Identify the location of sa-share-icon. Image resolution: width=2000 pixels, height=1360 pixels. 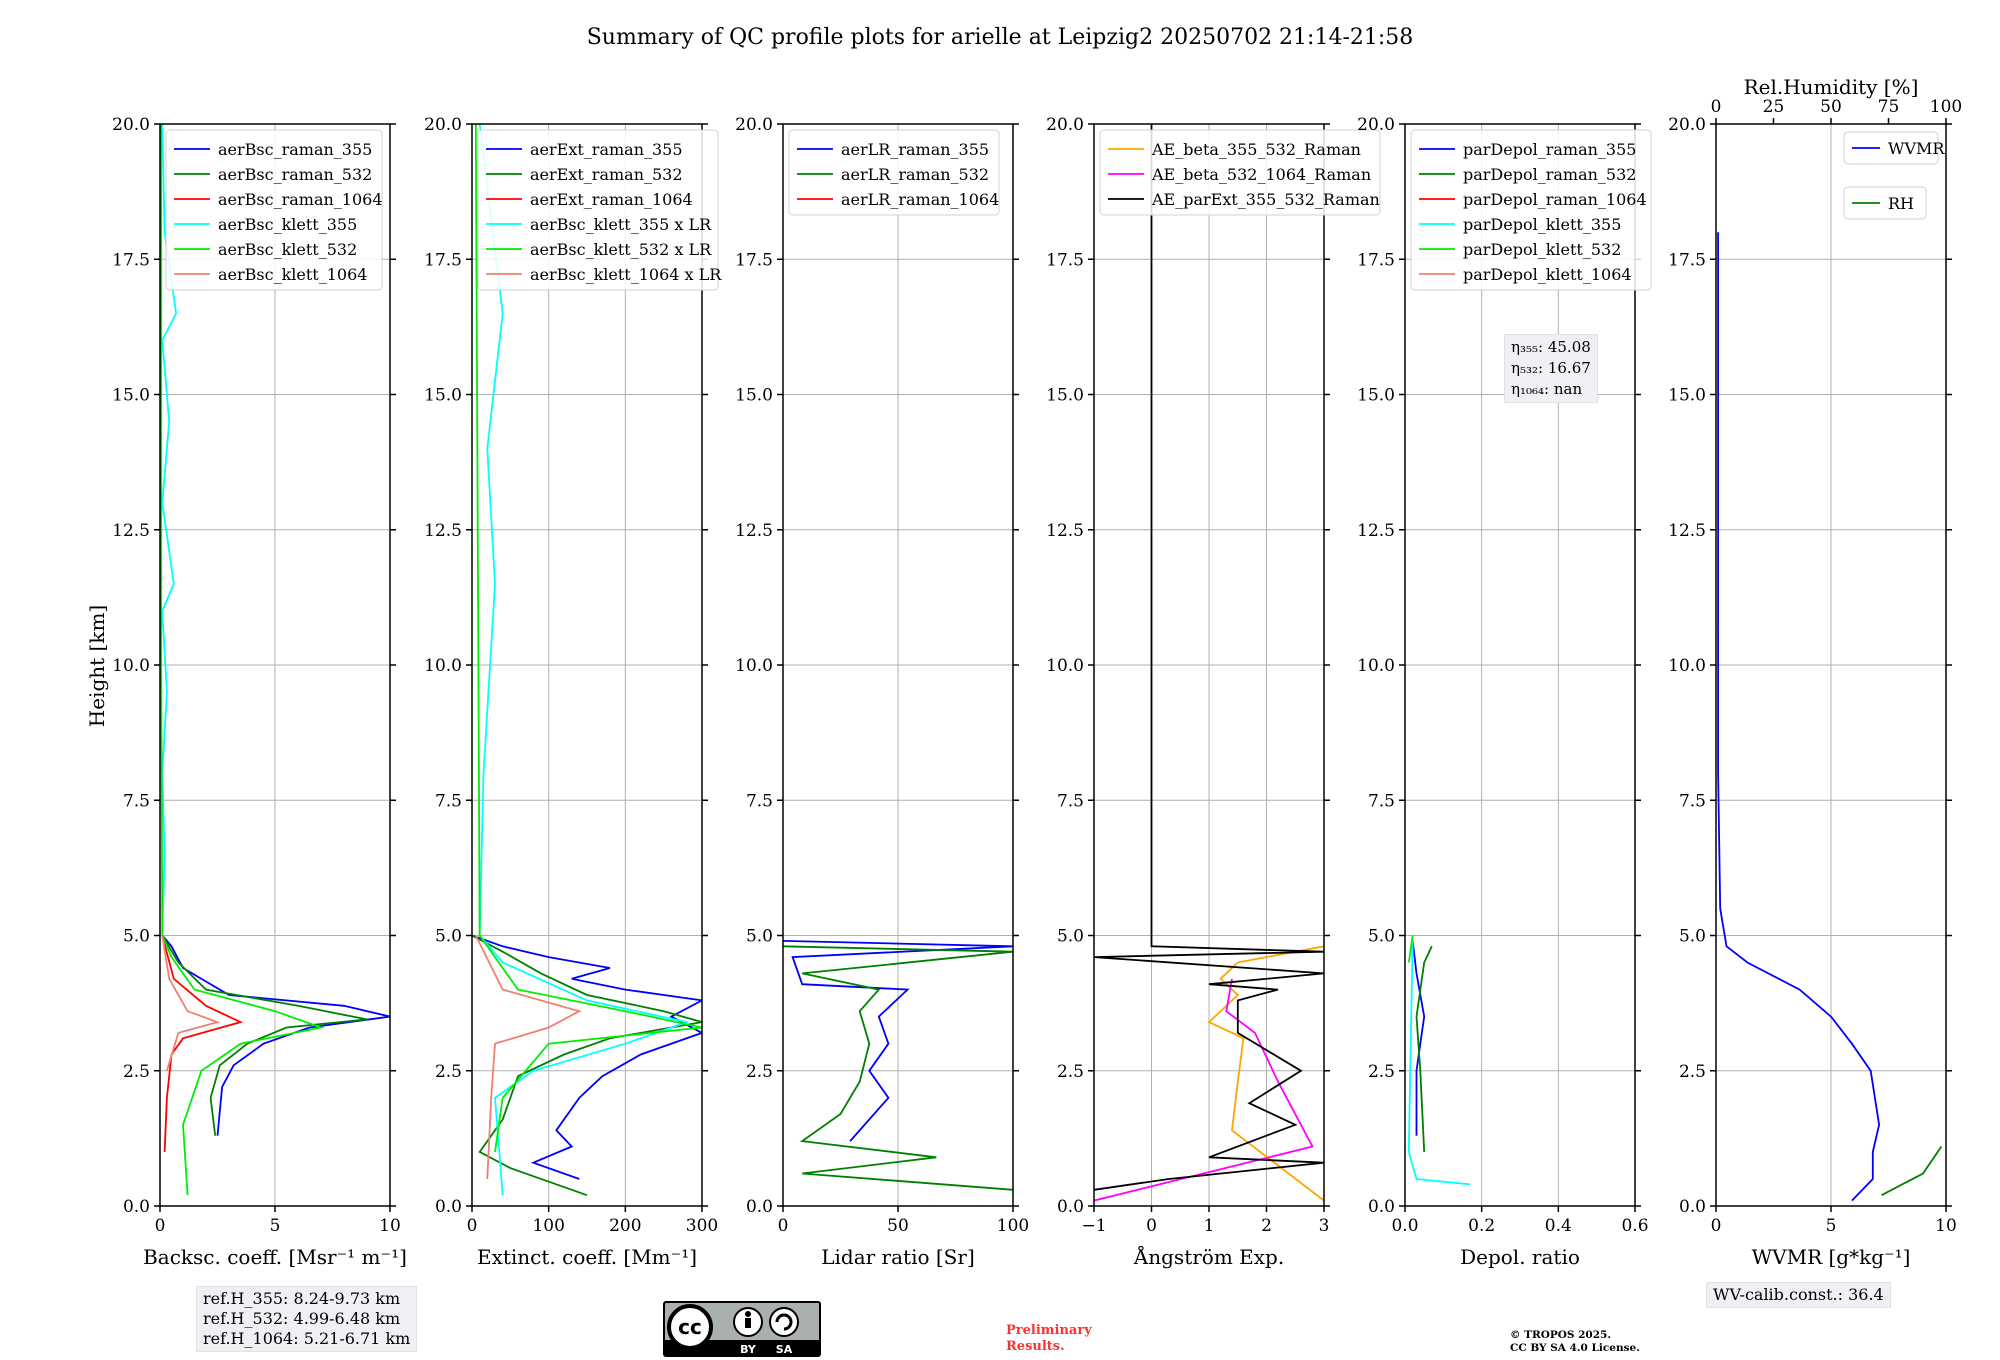
(784, 1322).